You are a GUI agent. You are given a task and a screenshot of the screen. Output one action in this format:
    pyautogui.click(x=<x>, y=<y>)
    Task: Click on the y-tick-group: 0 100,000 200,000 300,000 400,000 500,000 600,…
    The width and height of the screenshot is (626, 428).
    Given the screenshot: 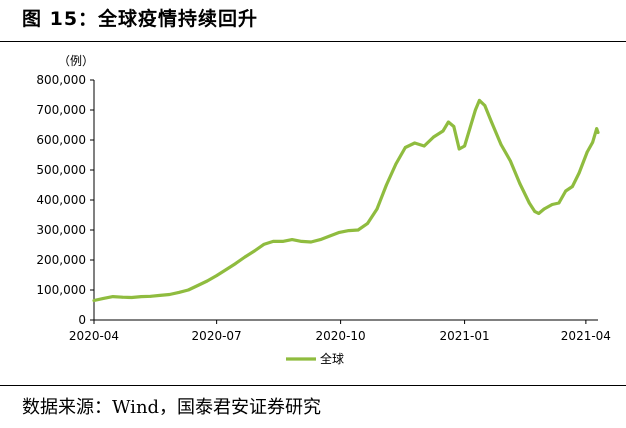 What is the action you would take?
    pyautogui.click(x=65, y=200)
    